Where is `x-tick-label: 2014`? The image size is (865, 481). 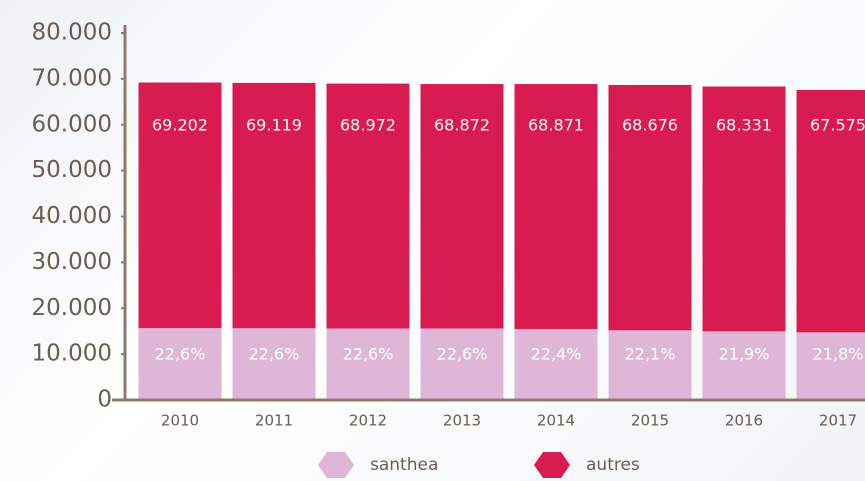 x-tick-label: 2014 is located at coordinates (556, 421).